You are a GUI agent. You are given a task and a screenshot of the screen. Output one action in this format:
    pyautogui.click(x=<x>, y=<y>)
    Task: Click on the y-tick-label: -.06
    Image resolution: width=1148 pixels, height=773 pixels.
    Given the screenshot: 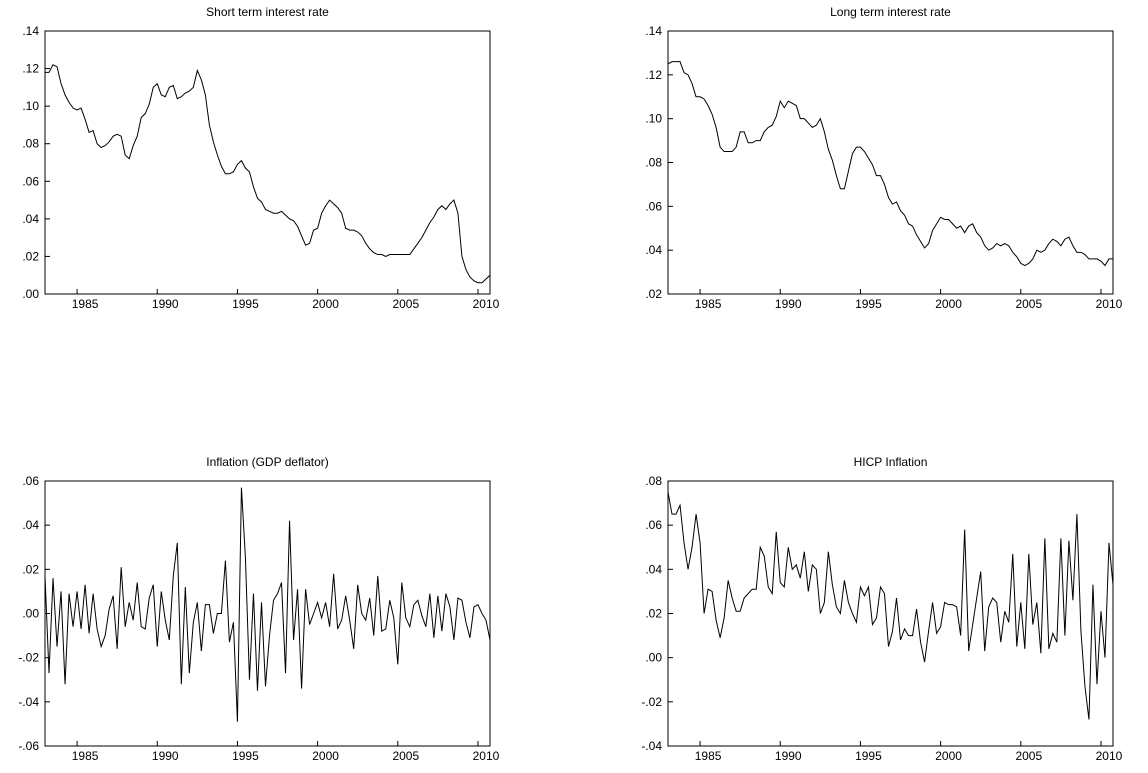 What is the action you would take?
    pyautogui.click(x=28, y=746)
    